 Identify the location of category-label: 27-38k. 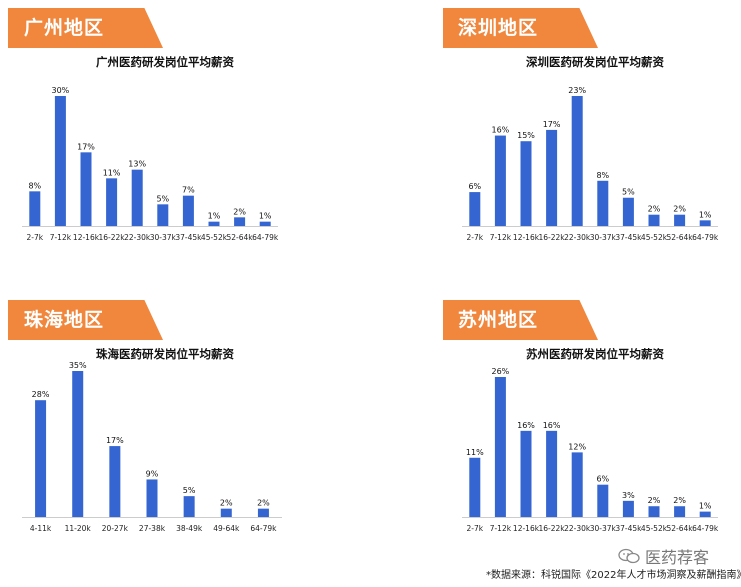
(152, 528).